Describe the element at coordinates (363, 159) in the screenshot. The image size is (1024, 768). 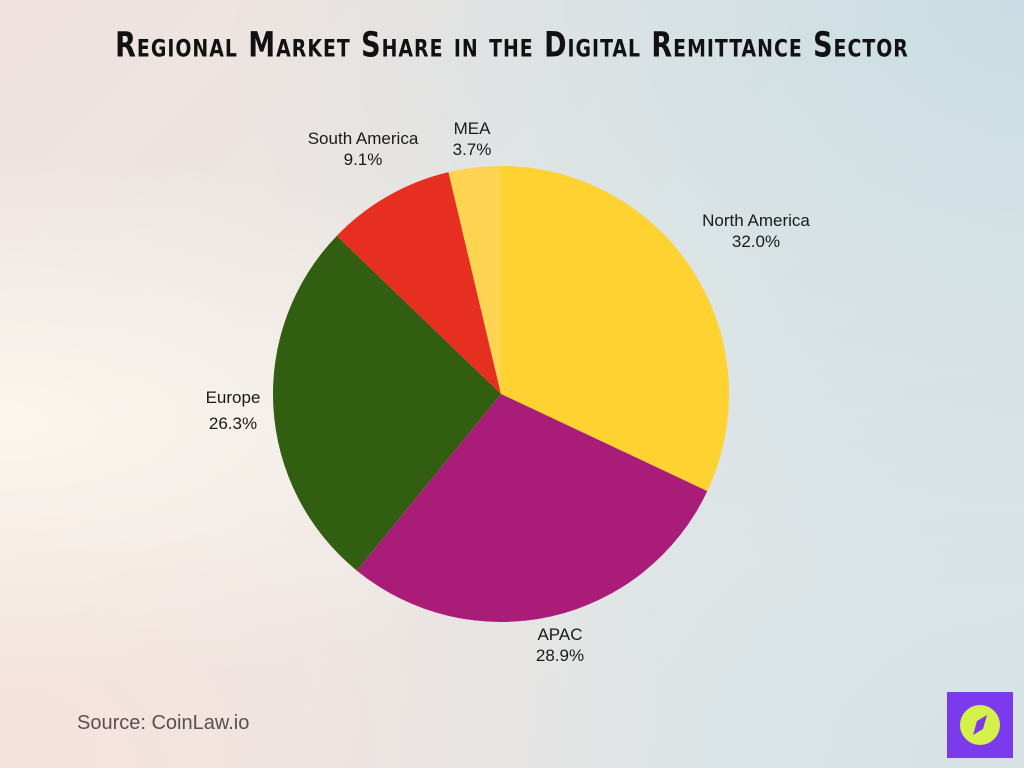
I see `label-value: 9.1%` at that location.